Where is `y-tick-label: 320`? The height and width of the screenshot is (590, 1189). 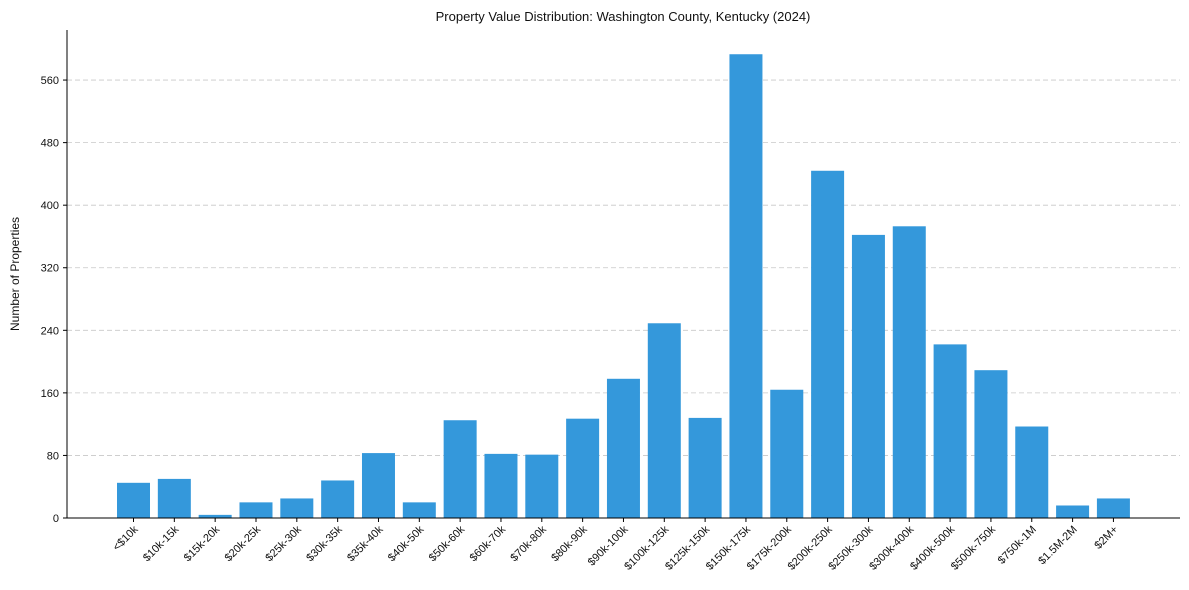 y-tick-label: 320 is located at coordinates (50, 269).